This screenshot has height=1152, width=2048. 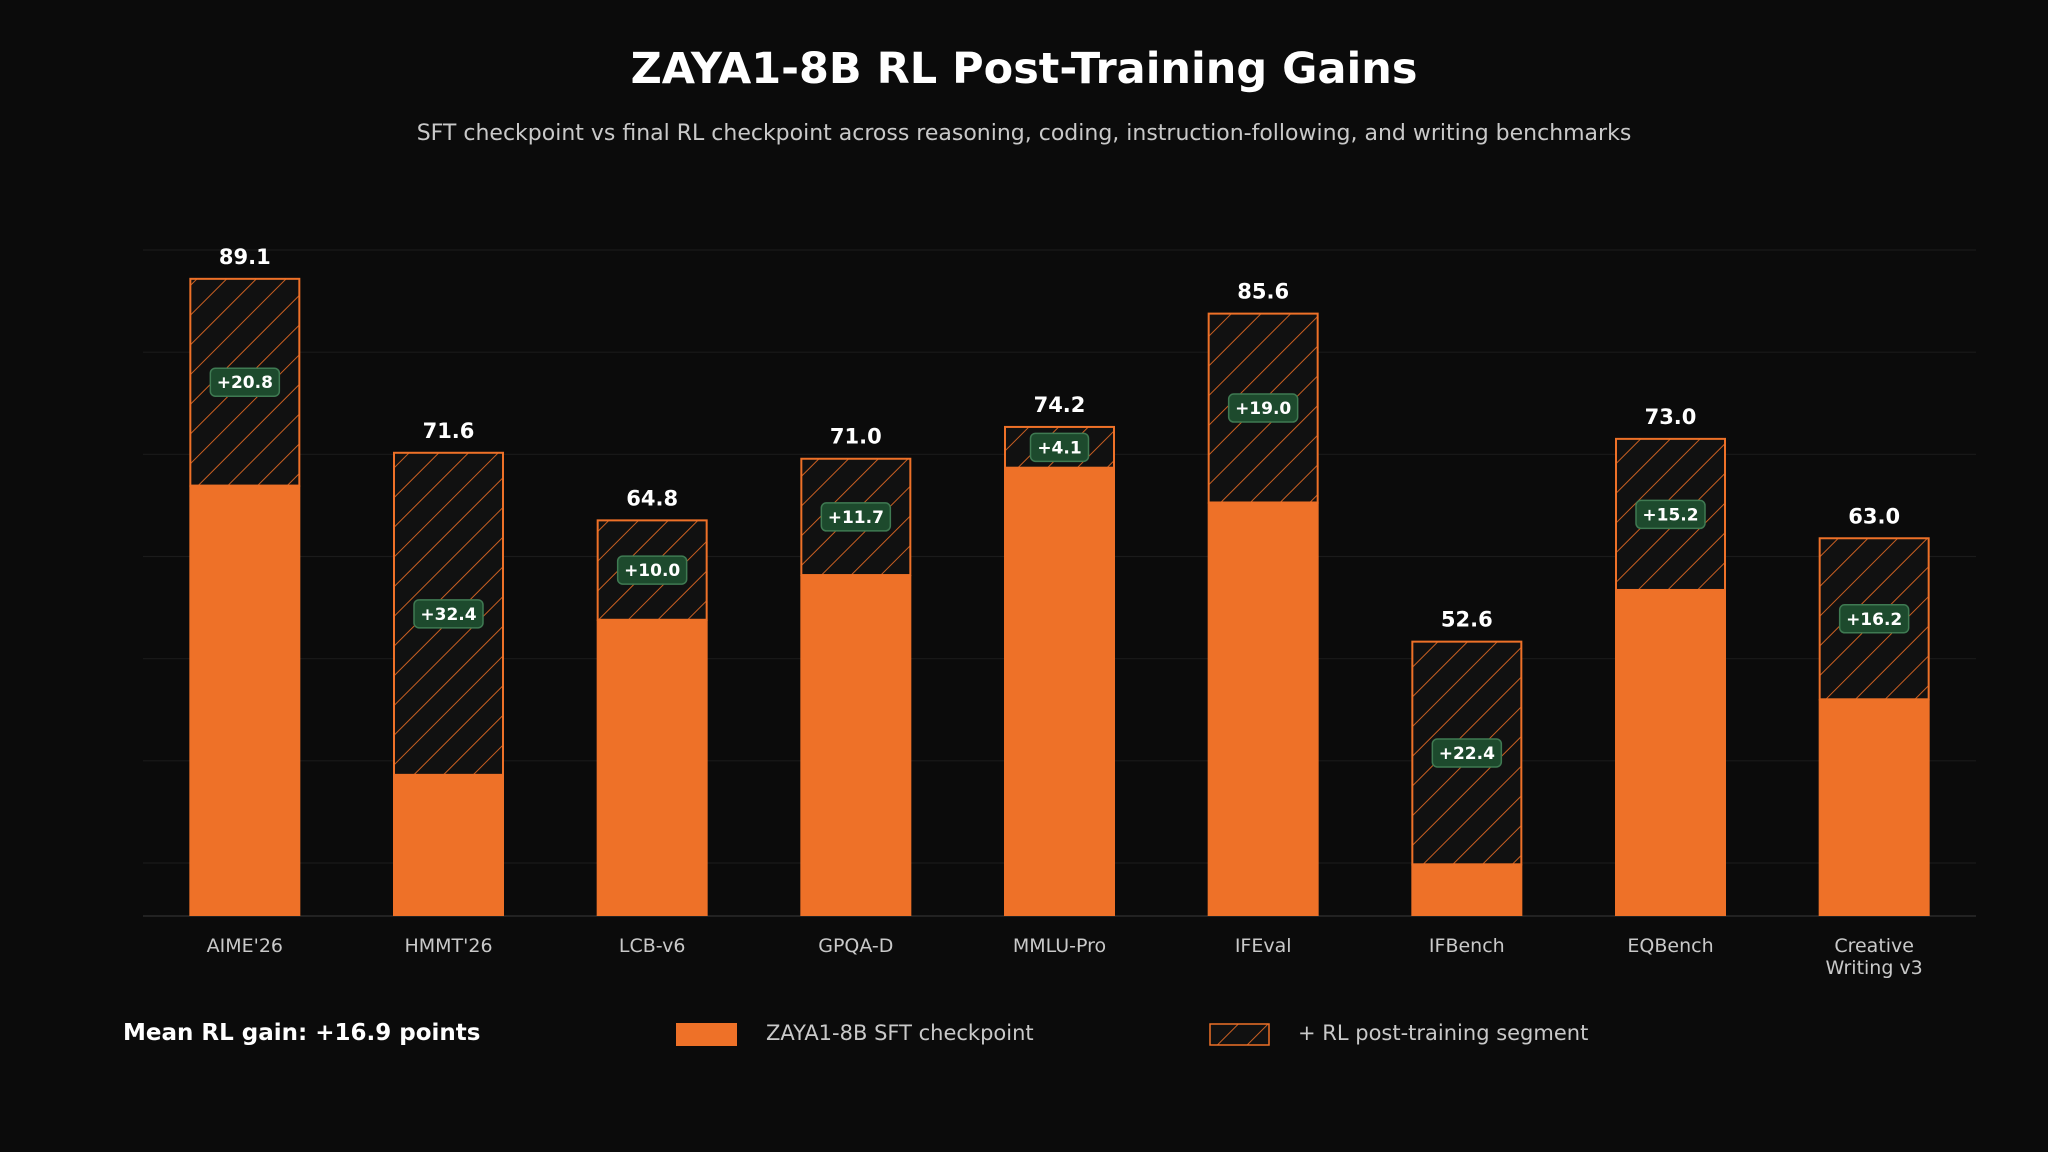 What do you see at coordinates (1024, 69) in the screenshot?
I see `chart-title: ZAYA1-8B RL Post-Training Gains` at bounding box center [1024, 69].